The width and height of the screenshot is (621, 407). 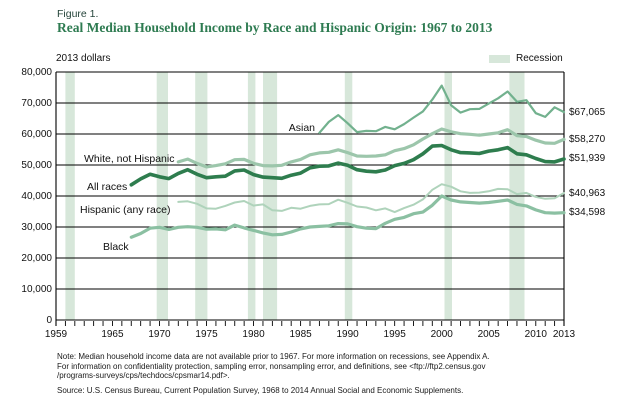 I want to click on series-end-value-hispanic: $40,963, so click(x=587, y=193).